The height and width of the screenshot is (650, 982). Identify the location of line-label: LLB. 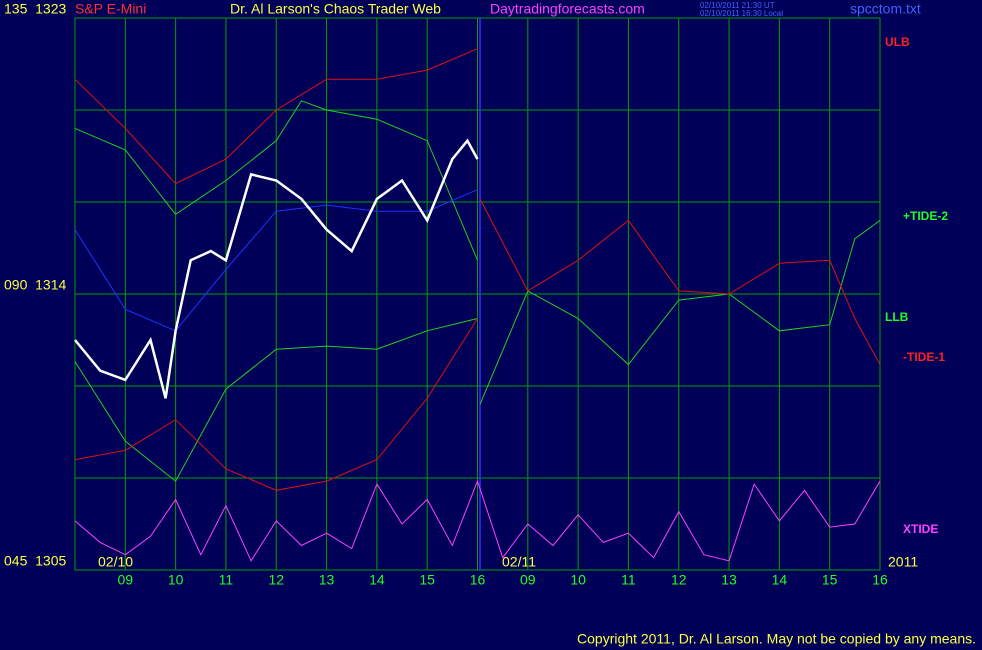
(897, 317).